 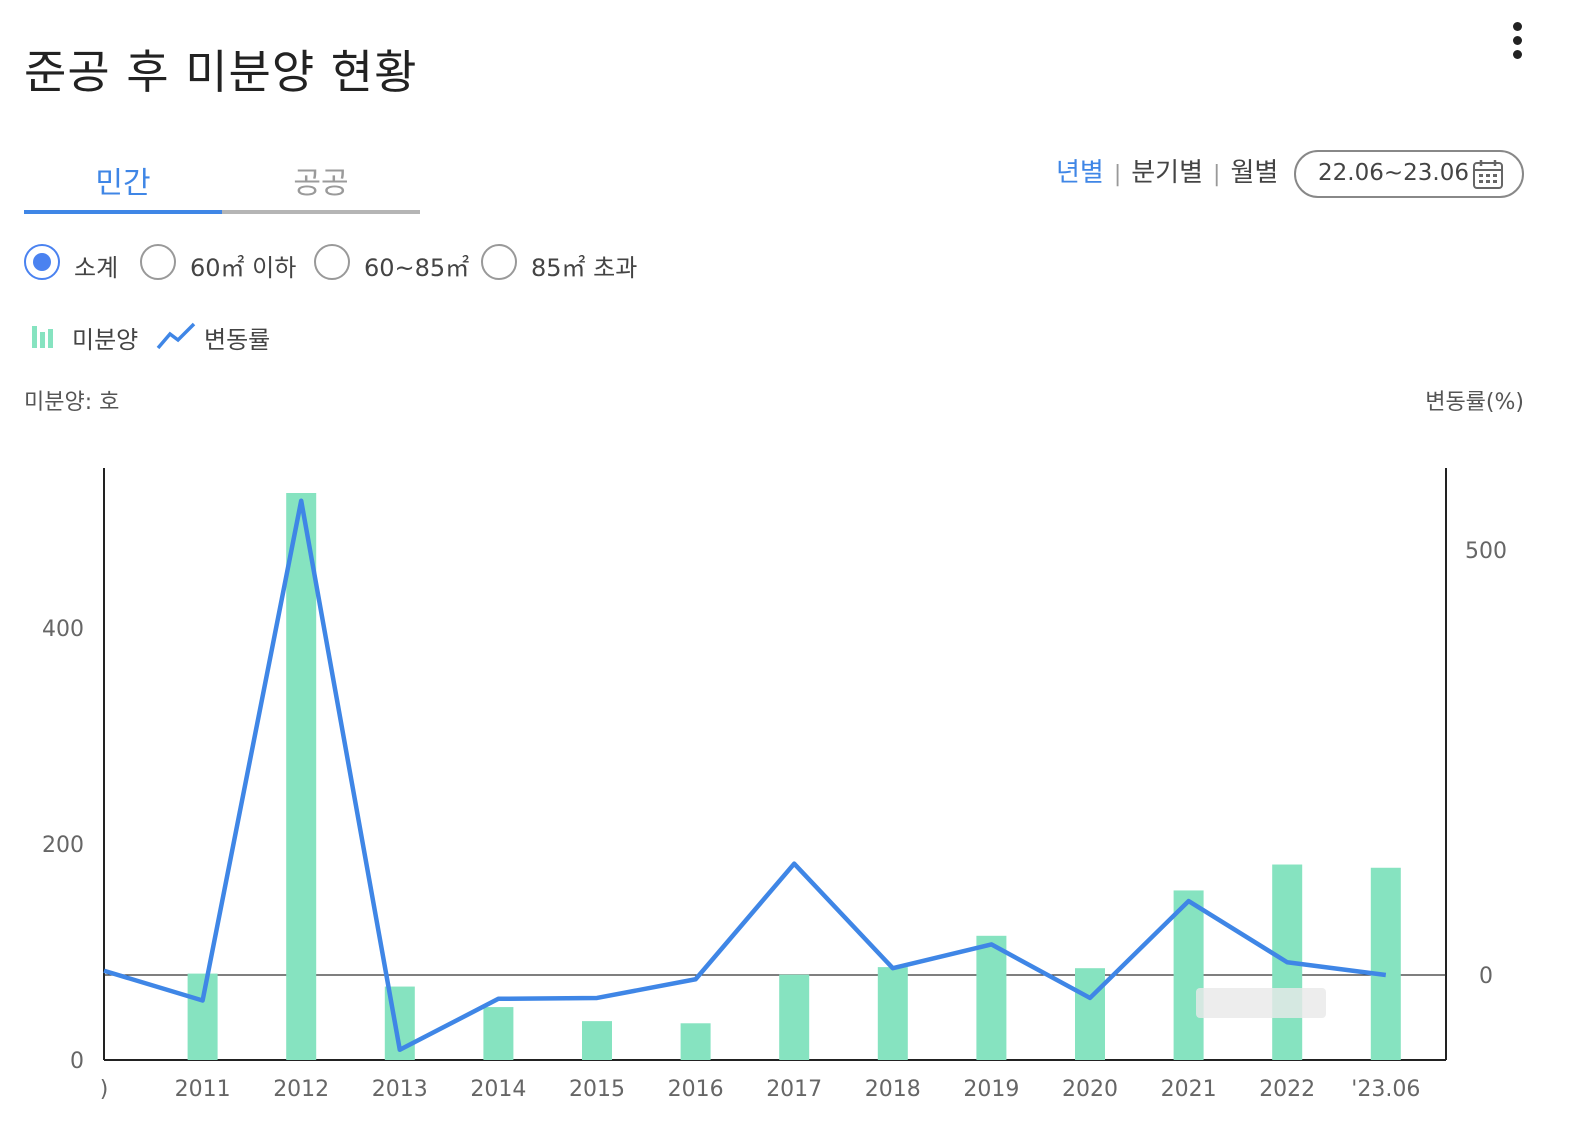 What do you see at coordinates (1261, 1003) in the screenshot?
I see `watermark-logo` at bounding box center [1261, 1003].